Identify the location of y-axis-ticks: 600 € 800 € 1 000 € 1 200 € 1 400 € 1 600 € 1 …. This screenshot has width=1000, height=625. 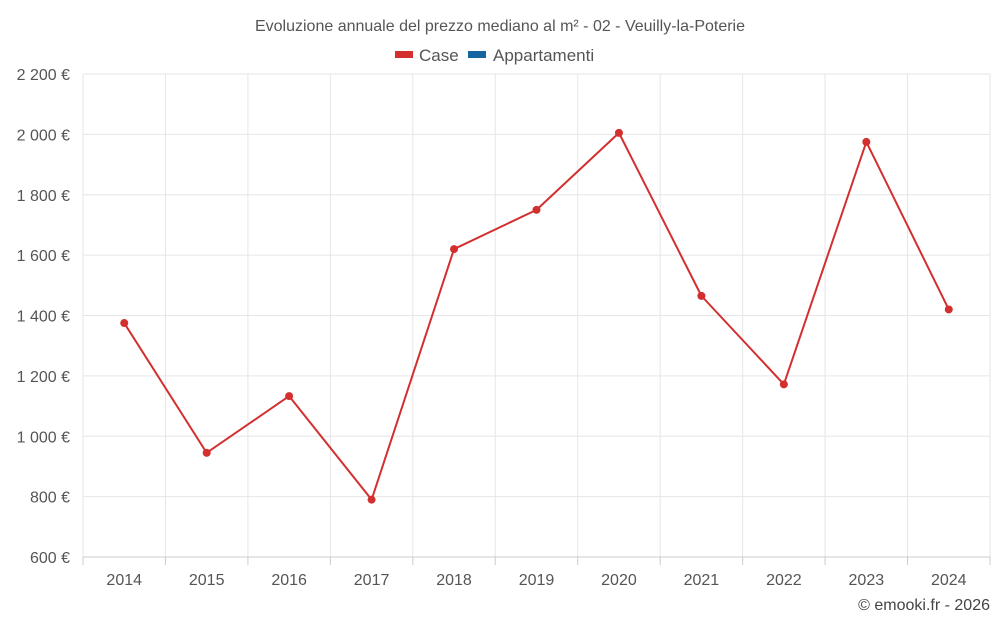
(43, 317).